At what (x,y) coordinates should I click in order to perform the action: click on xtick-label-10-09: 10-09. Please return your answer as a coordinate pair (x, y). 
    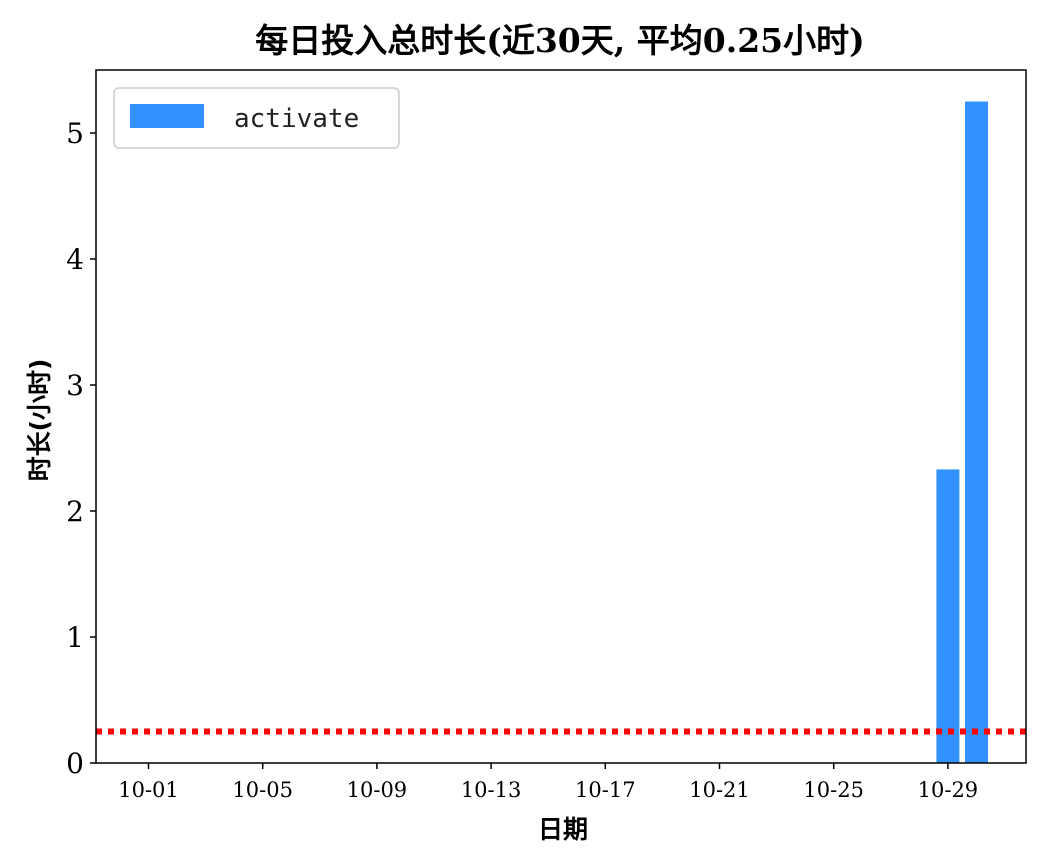
    Looking at the image, I should click on (377, 790).